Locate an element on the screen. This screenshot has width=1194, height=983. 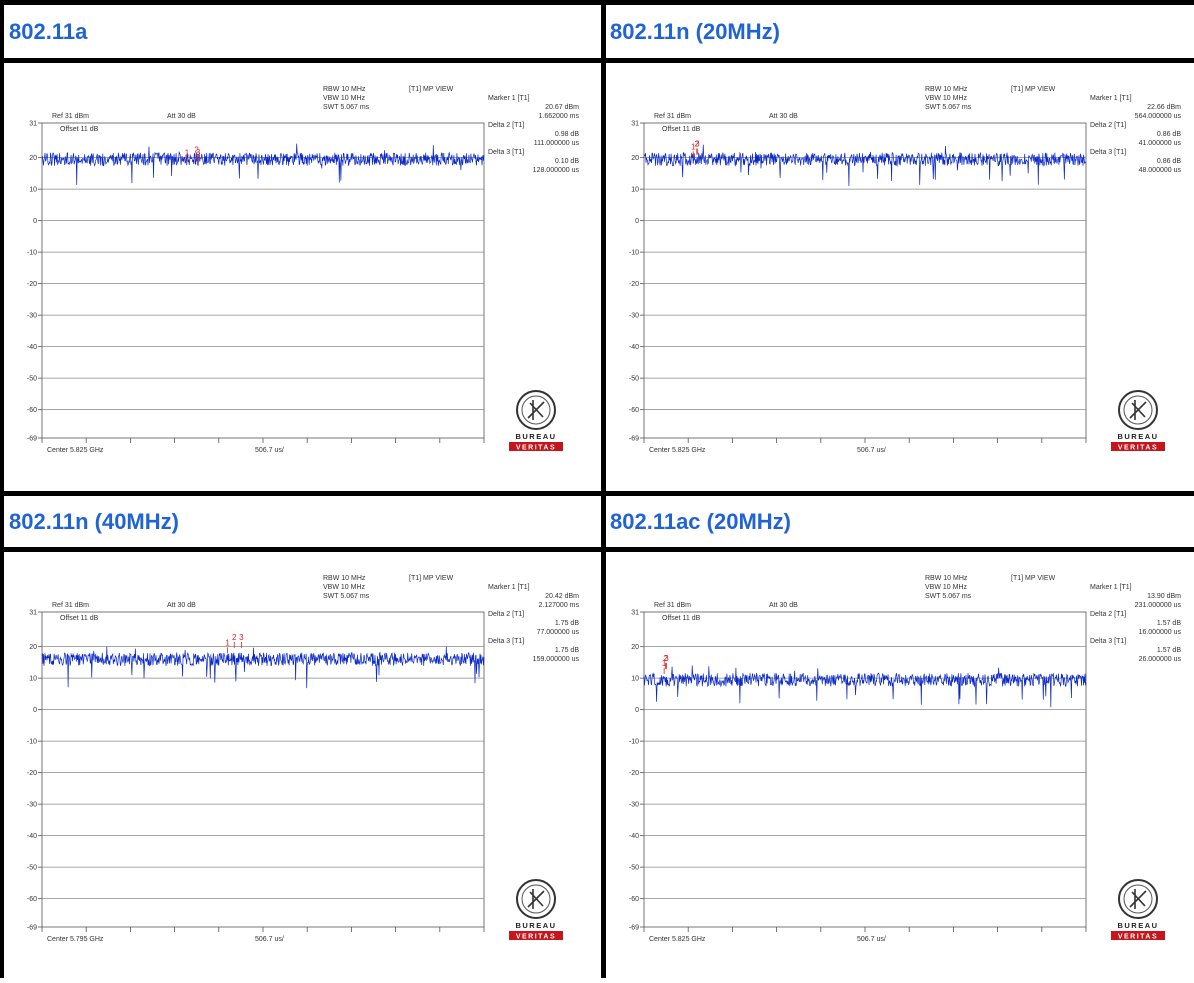
y-tick-label: 31 is located at coordinates (635, 124).